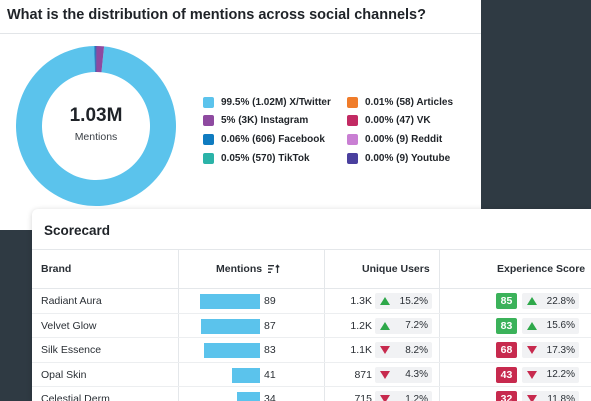 Image resolution: width=591 pixels, height=401 pixels. Describe the element at coordinates (270, 374) in the screenshot. I see `mentions-value: 41` at that location.